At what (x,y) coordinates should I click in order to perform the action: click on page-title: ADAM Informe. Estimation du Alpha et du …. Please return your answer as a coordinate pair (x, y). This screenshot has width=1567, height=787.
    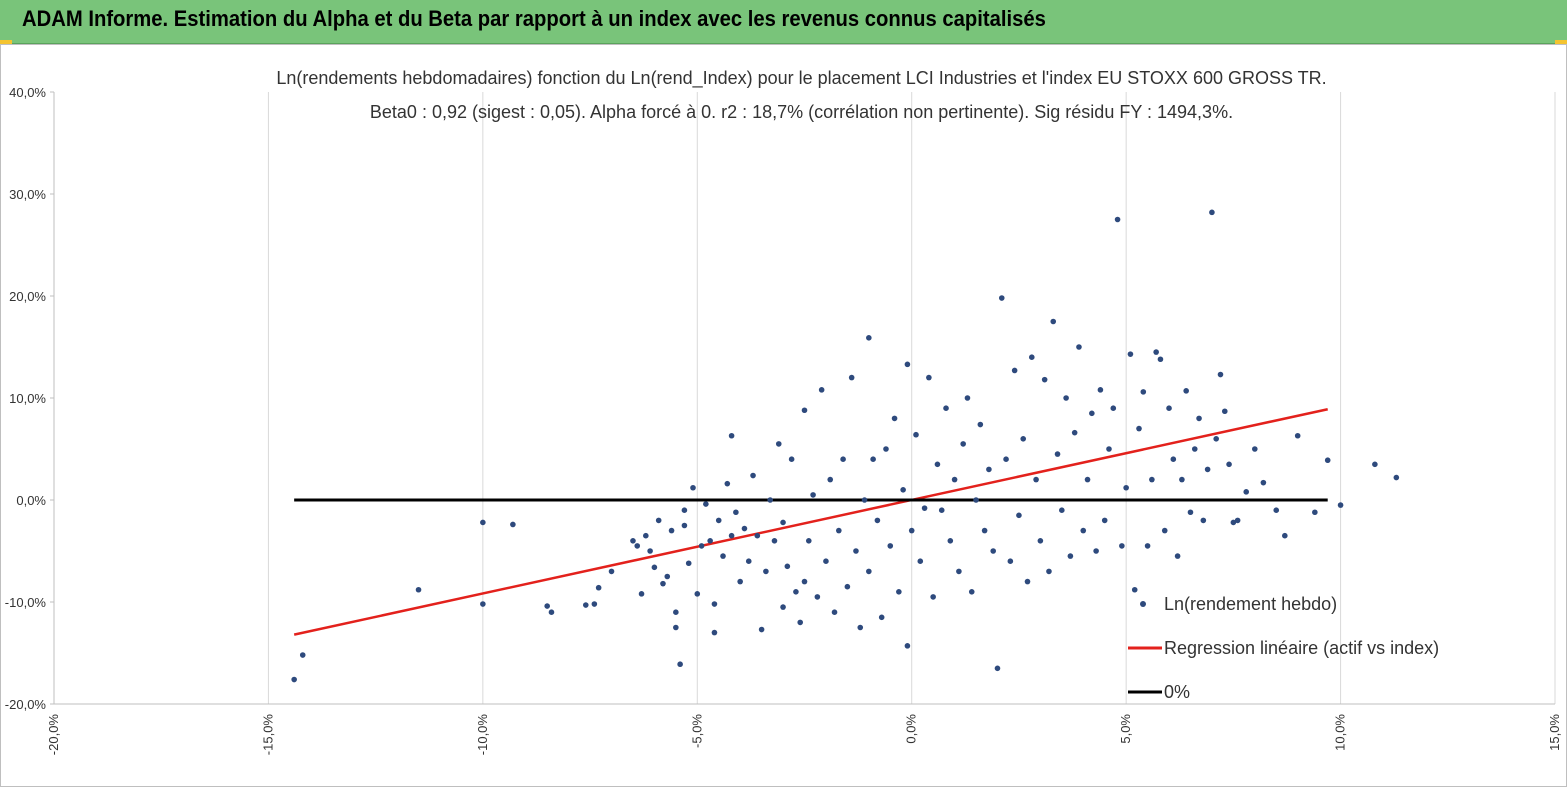
    Looking at the image, I should click on (534, 18).